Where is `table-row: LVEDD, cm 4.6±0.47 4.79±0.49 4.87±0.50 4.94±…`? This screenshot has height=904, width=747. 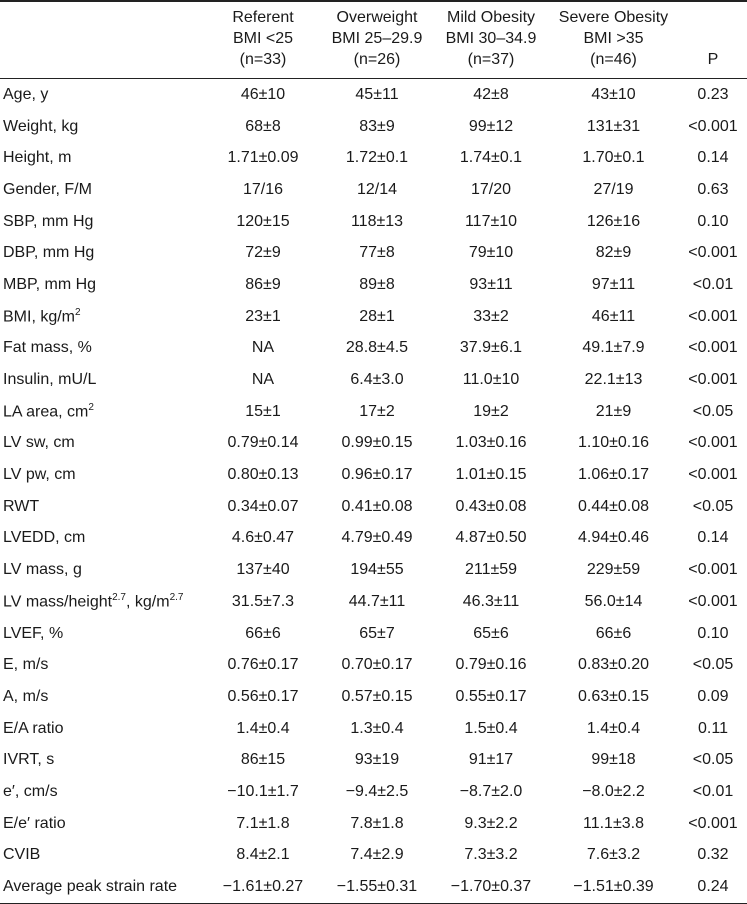
table-row: LVEDD, cm 4.6±0.47 4.79±0.49 4.87±0.50 4.94±… is located at coordinates (373, 539).